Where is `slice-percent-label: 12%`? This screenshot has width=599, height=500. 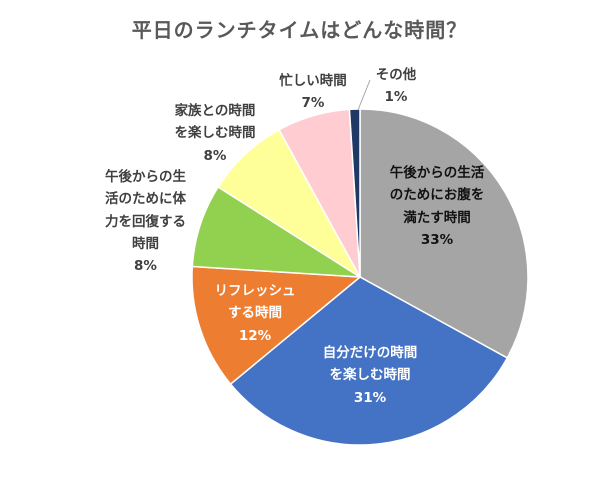
slice-percent-label: 12% is located at coordinates (255, 335).